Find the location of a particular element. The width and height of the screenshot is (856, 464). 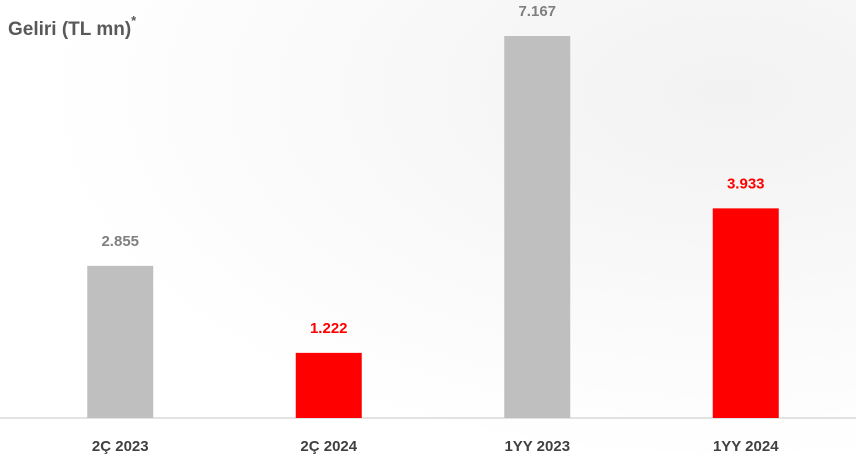

x-tick-label: 1YY 2024 is located at coordinates (746, 446).